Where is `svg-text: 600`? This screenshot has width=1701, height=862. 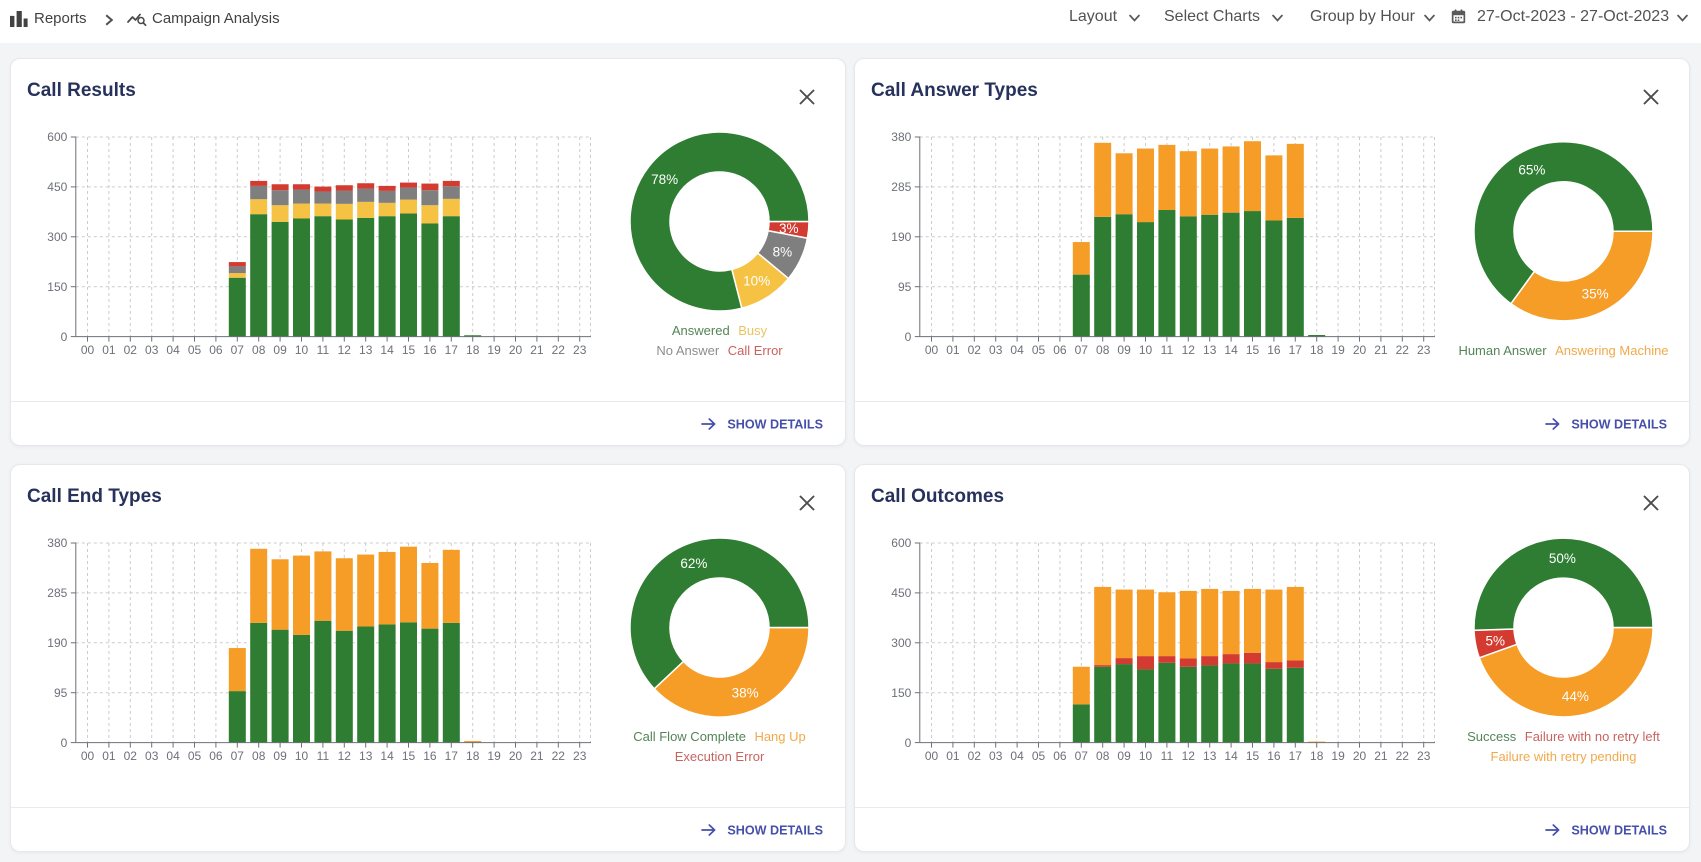
svg-text: 600 is located at coordinates (901, 543).